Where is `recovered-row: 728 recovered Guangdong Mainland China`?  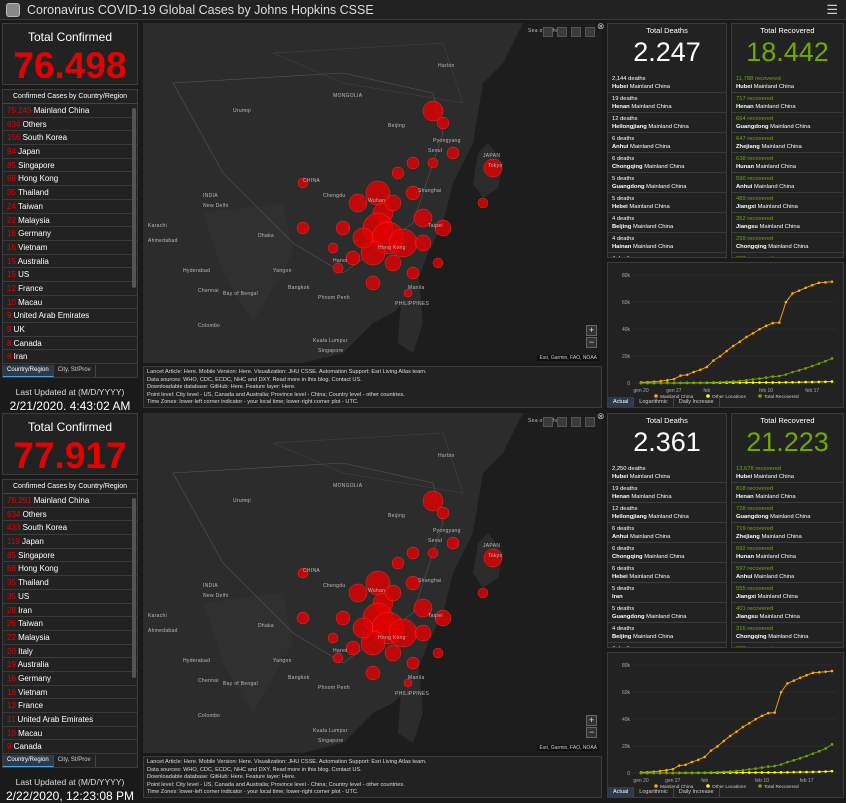
recovered-row: 728 recovered Guangdong Mainland China is located at coordinates (787, 513).